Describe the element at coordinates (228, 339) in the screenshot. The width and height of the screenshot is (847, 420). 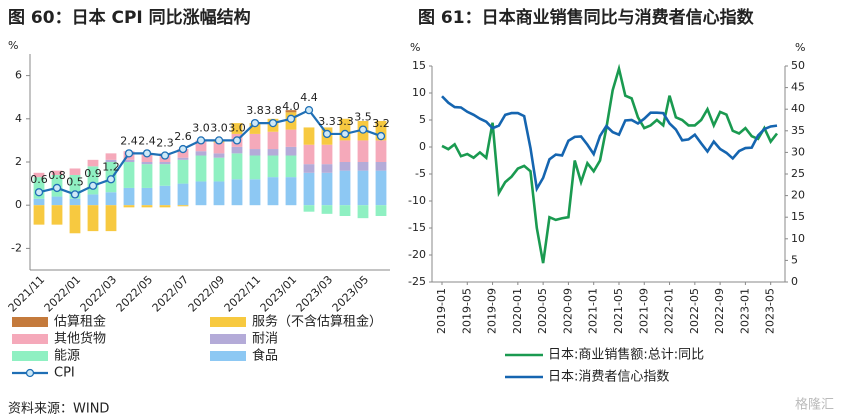
I see `legend-swatch` at that location.